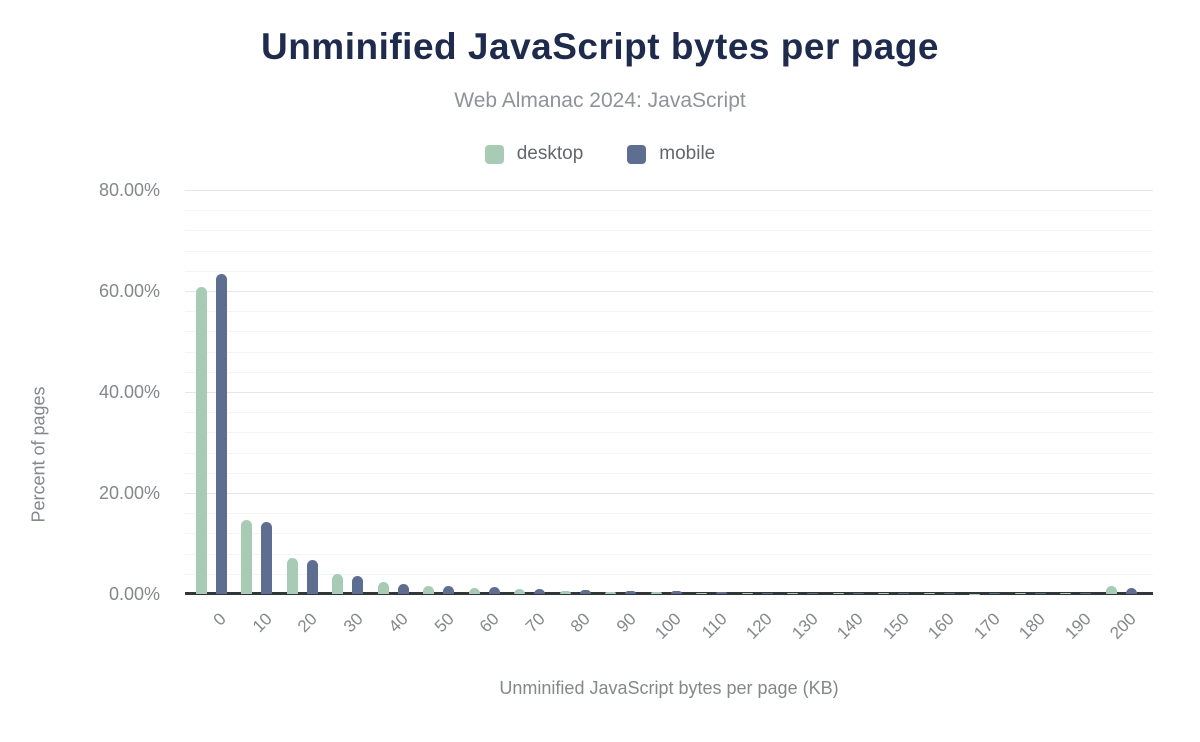  I want to click on chart-title: Unminified JavaScript bytes per page, so click(600, 46).